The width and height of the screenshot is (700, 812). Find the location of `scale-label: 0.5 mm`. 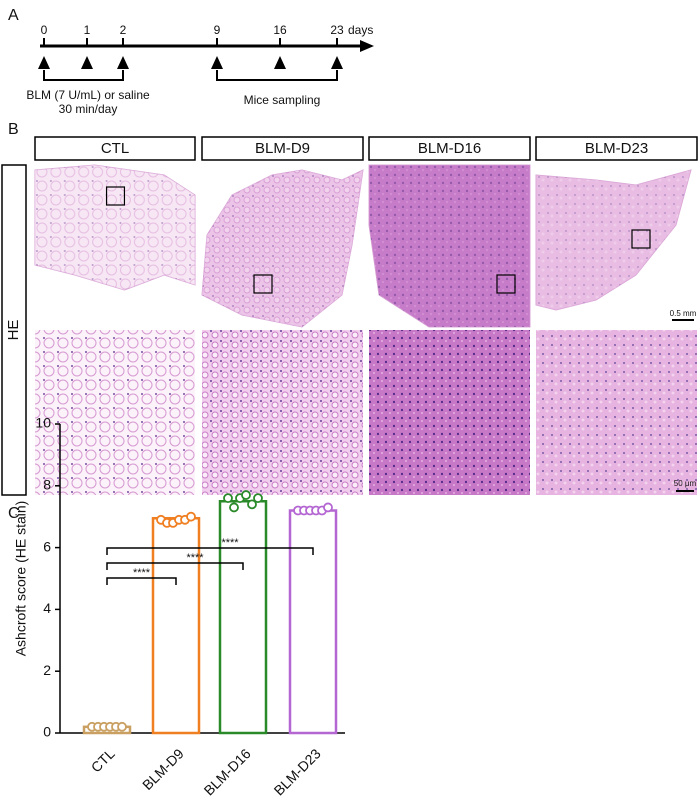

scale-label: 0.5 mm is located at coordinates (683, 313).